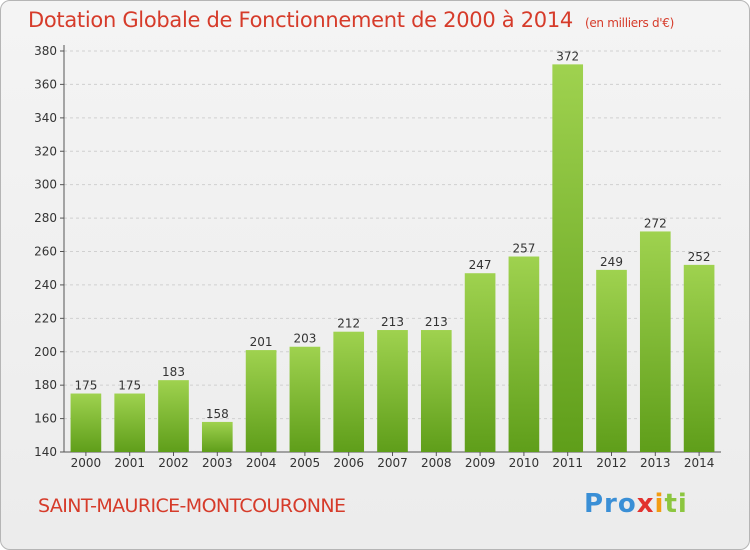 The image size is (750, 550). I want to click on x-tick-label: 2003, so click(217, 463).